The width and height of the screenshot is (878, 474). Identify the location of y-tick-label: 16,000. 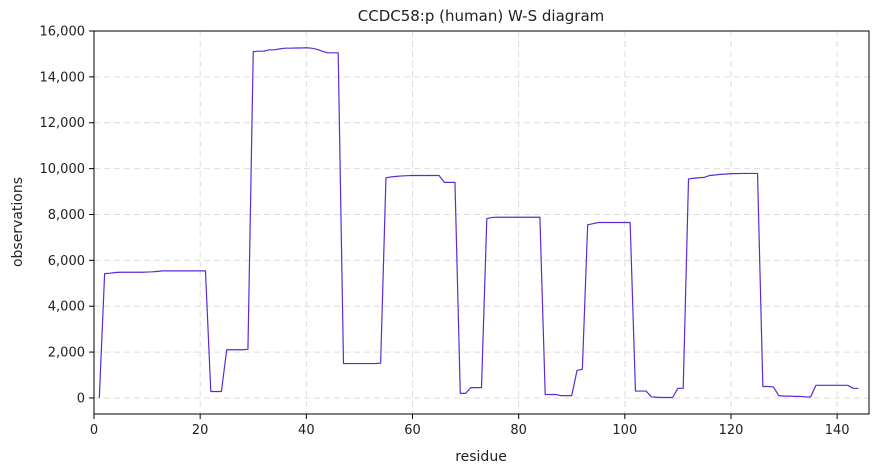
(63, 32).